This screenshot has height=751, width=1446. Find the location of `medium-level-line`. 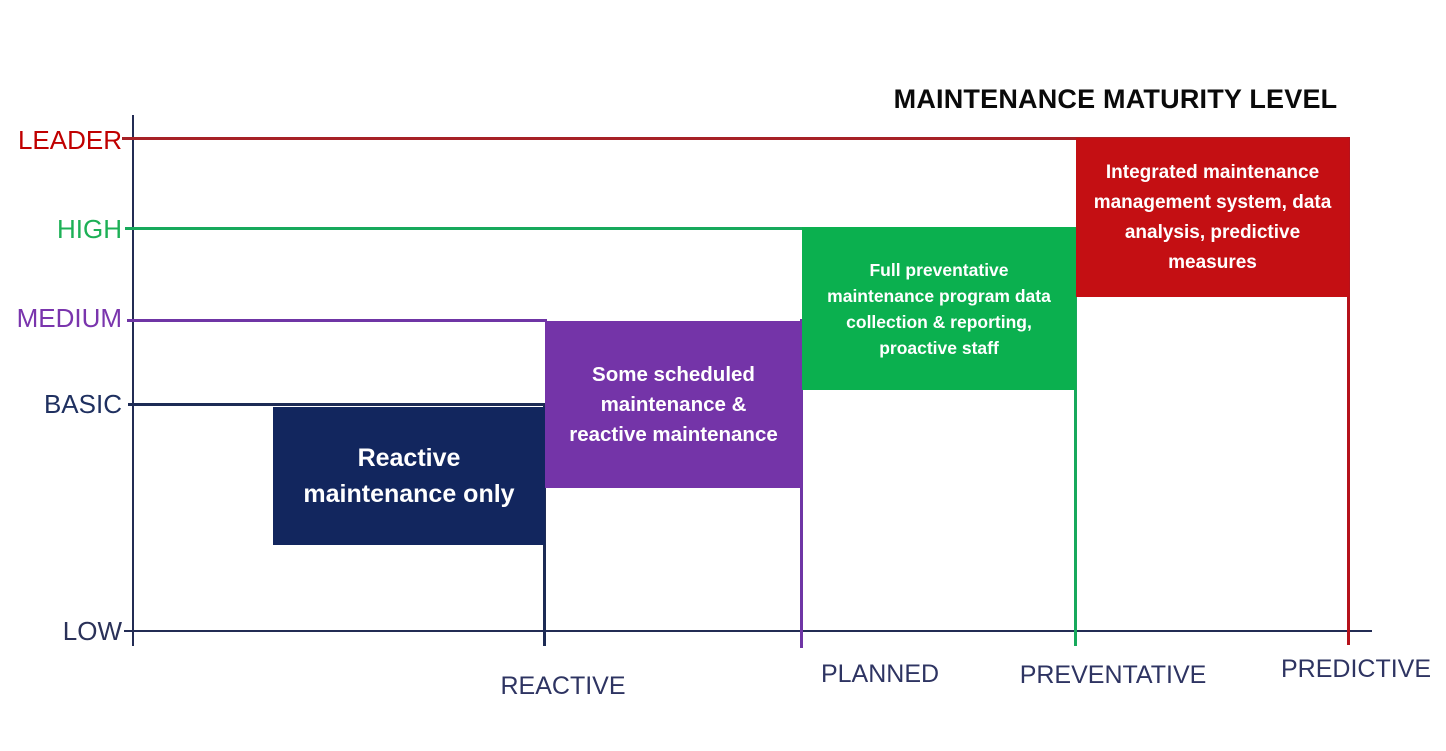

medium-level-line is located at coordinates (337, 320).